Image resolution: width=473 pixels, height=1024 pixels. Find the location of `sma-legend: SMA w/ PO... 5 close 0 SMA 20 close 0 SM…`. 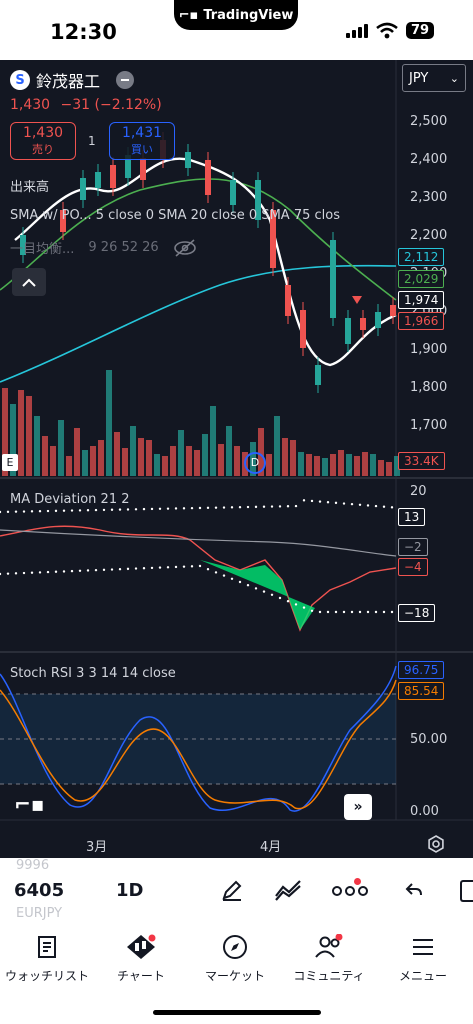

sma-legend: SMA w/ PO... 5 close 0 SMA 20 close 0 SM… is located at coordinates (175, 215).